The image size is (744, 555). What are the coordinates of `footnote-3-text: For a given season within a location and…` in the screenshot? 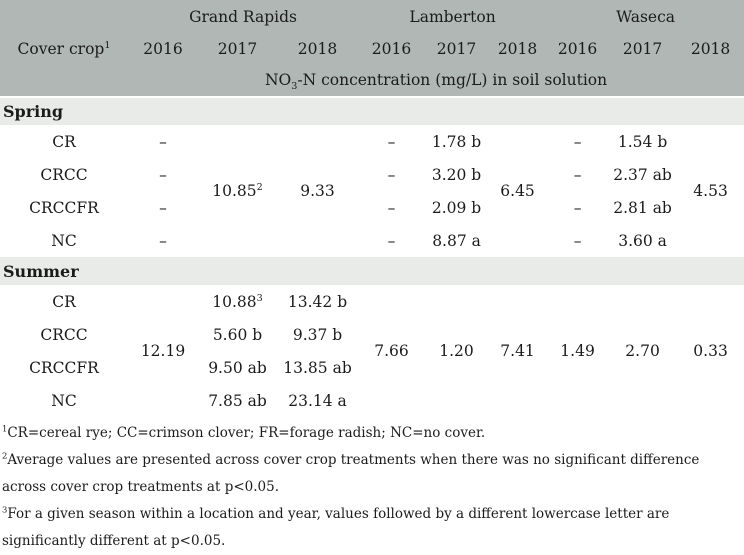 It's located at (336, 527).